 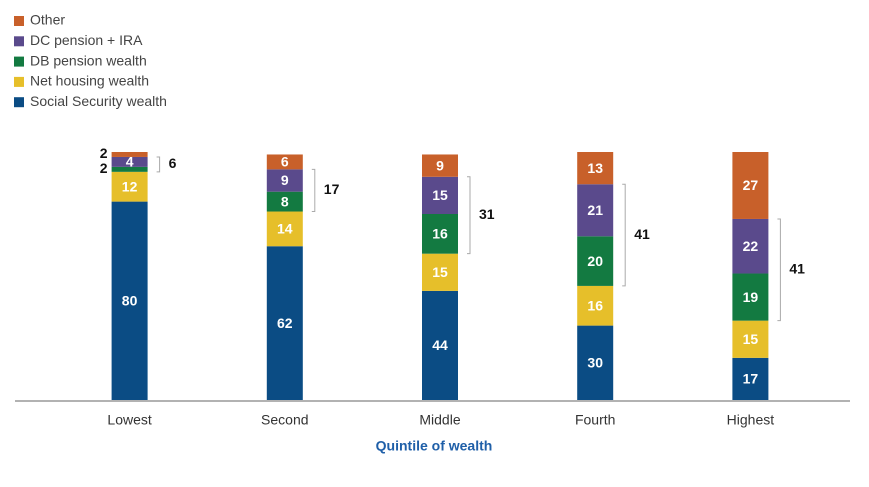 What do you see at coordinates (284, 420) in the screenshot?
I see `x-tick-label: Second` at bounding box center [284, 420].